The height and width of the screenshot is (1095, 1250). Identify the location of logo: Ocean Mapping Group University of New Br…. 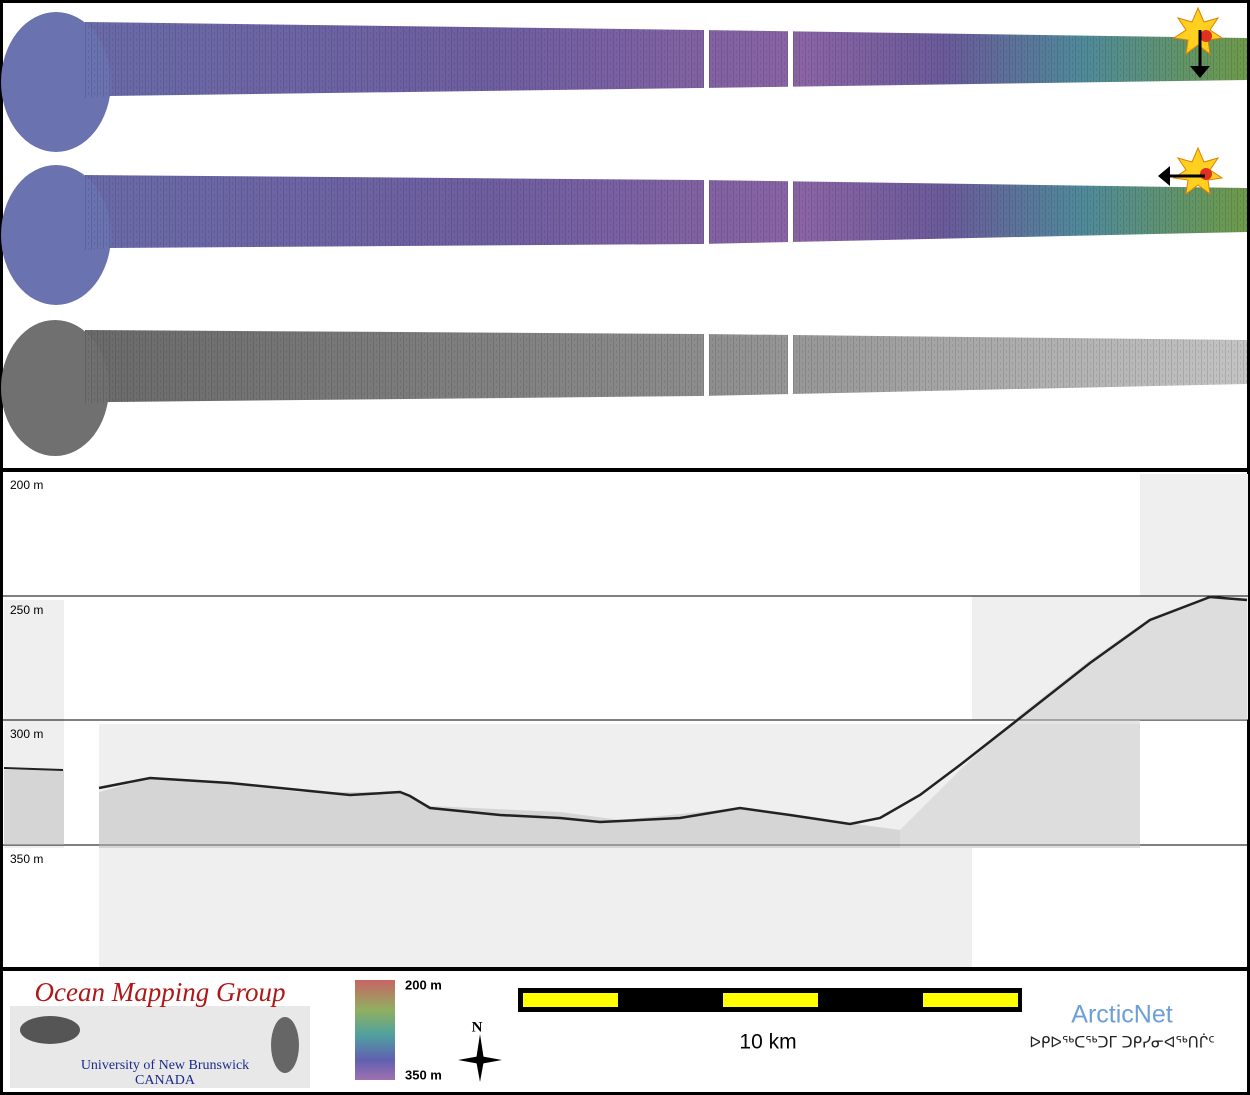
(160, 1032).